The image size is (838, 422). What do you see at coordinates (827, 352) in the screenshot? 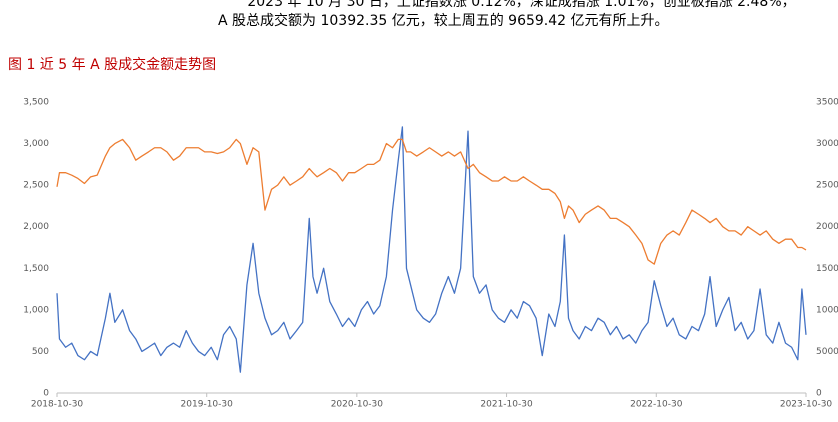
I see `y2-tick-label: 5000` at bounding box center [827, 352].